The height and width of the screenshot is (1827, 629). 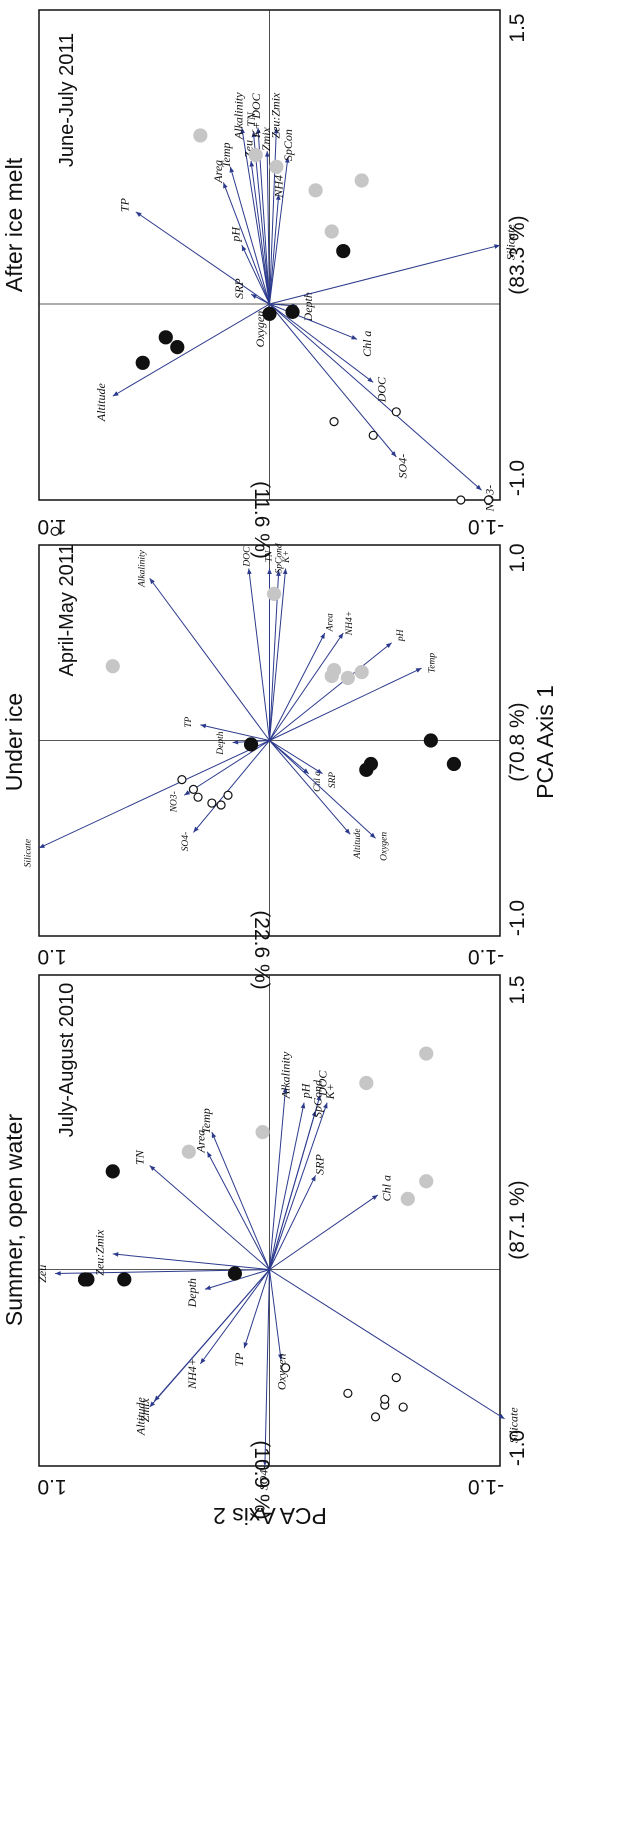 I want to click on vector-label: Temp, so click(x=433, y=663).